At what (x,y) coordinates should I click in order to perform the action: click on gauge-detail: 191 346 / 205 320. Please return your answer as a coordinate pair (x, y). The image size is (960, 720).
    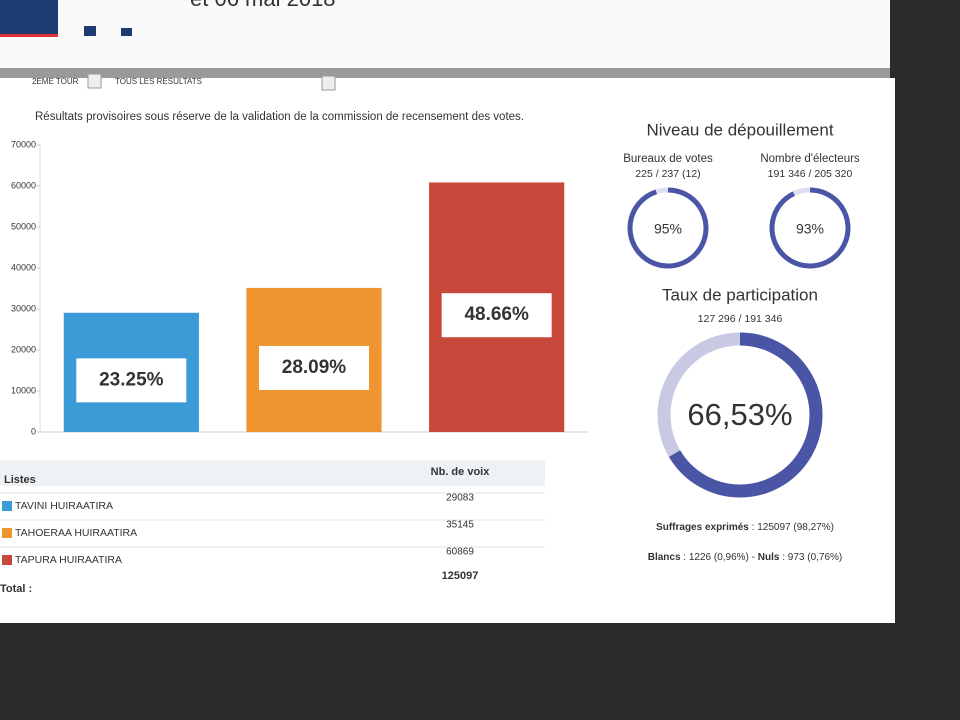
    Looking at the image, I should click on (810, 174).